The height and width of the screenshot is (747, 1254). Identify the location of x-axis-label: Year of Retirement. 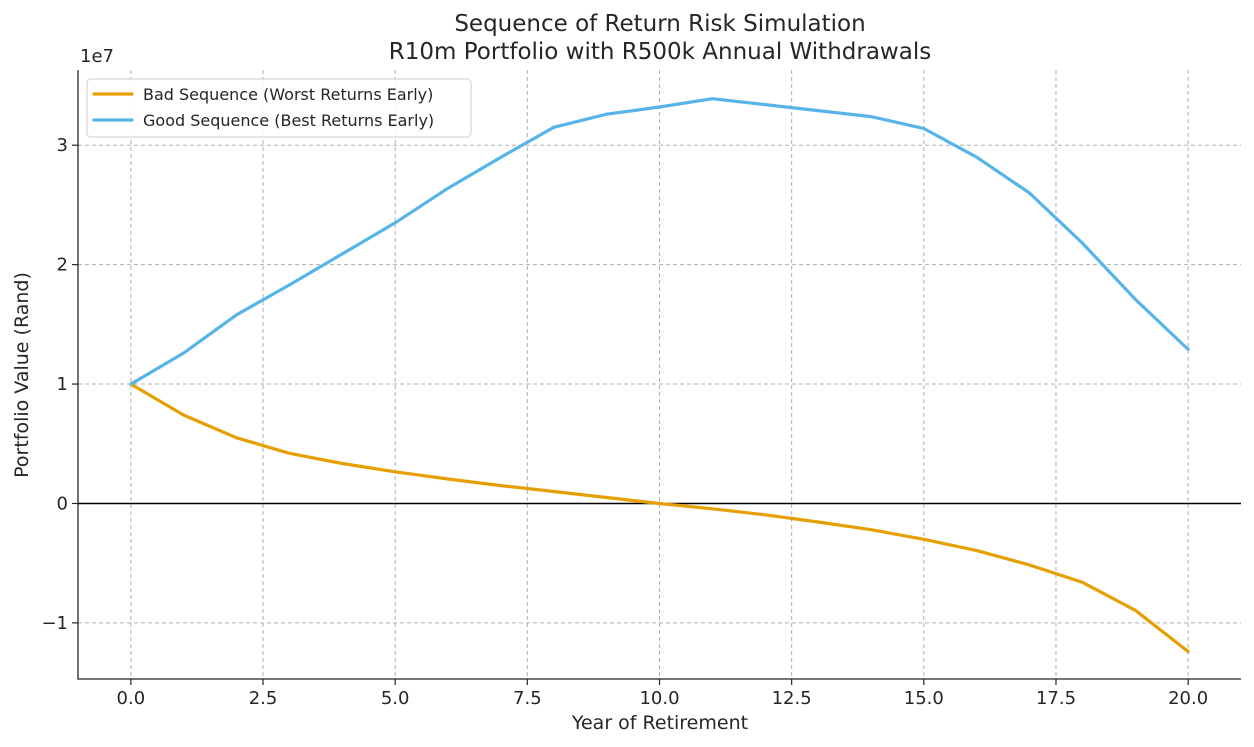
(659, 723).